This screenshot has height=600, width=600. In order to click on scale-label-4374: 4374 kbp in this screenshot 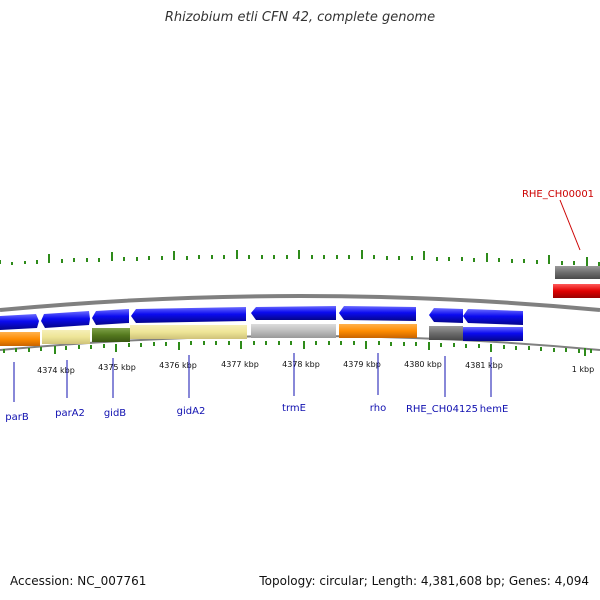, I will do `click(56, 370)`.